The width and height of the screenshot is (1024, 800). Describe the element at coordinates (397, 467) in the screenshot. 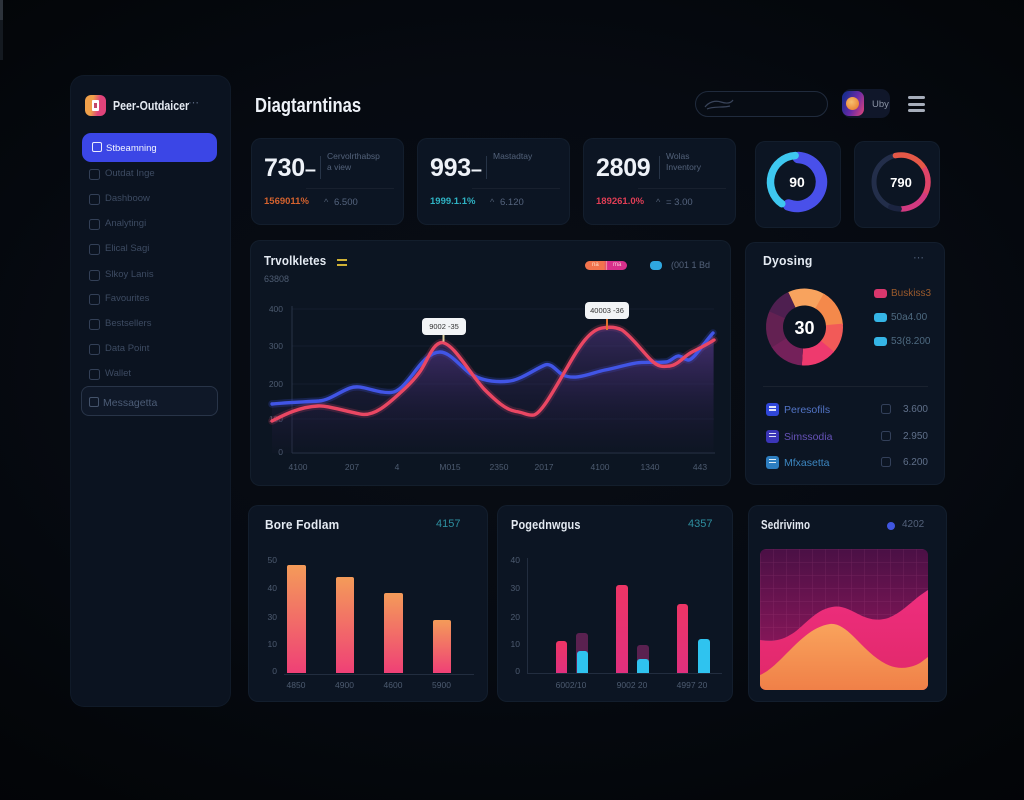

I see `svg-text: 4` at that location.